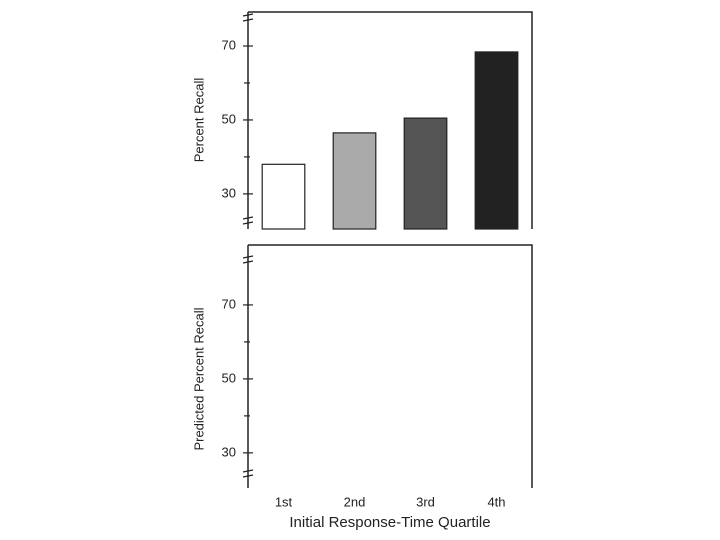  I want to click on cover, so click(390, 380).